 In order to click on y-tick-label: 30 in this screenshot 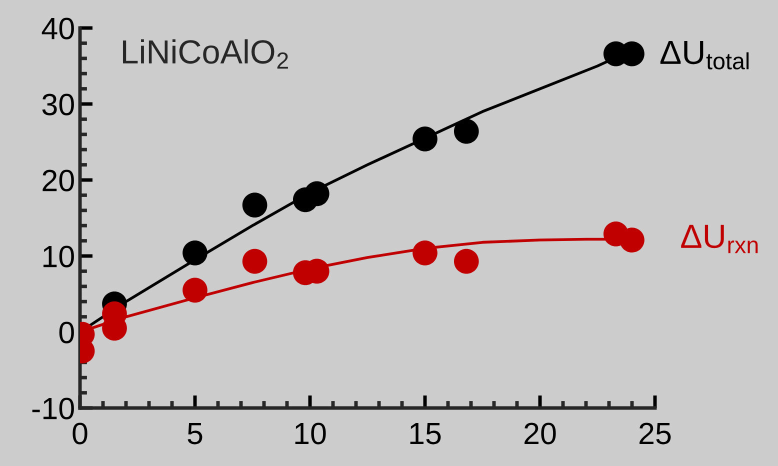, I will do `click(58, 105)`.